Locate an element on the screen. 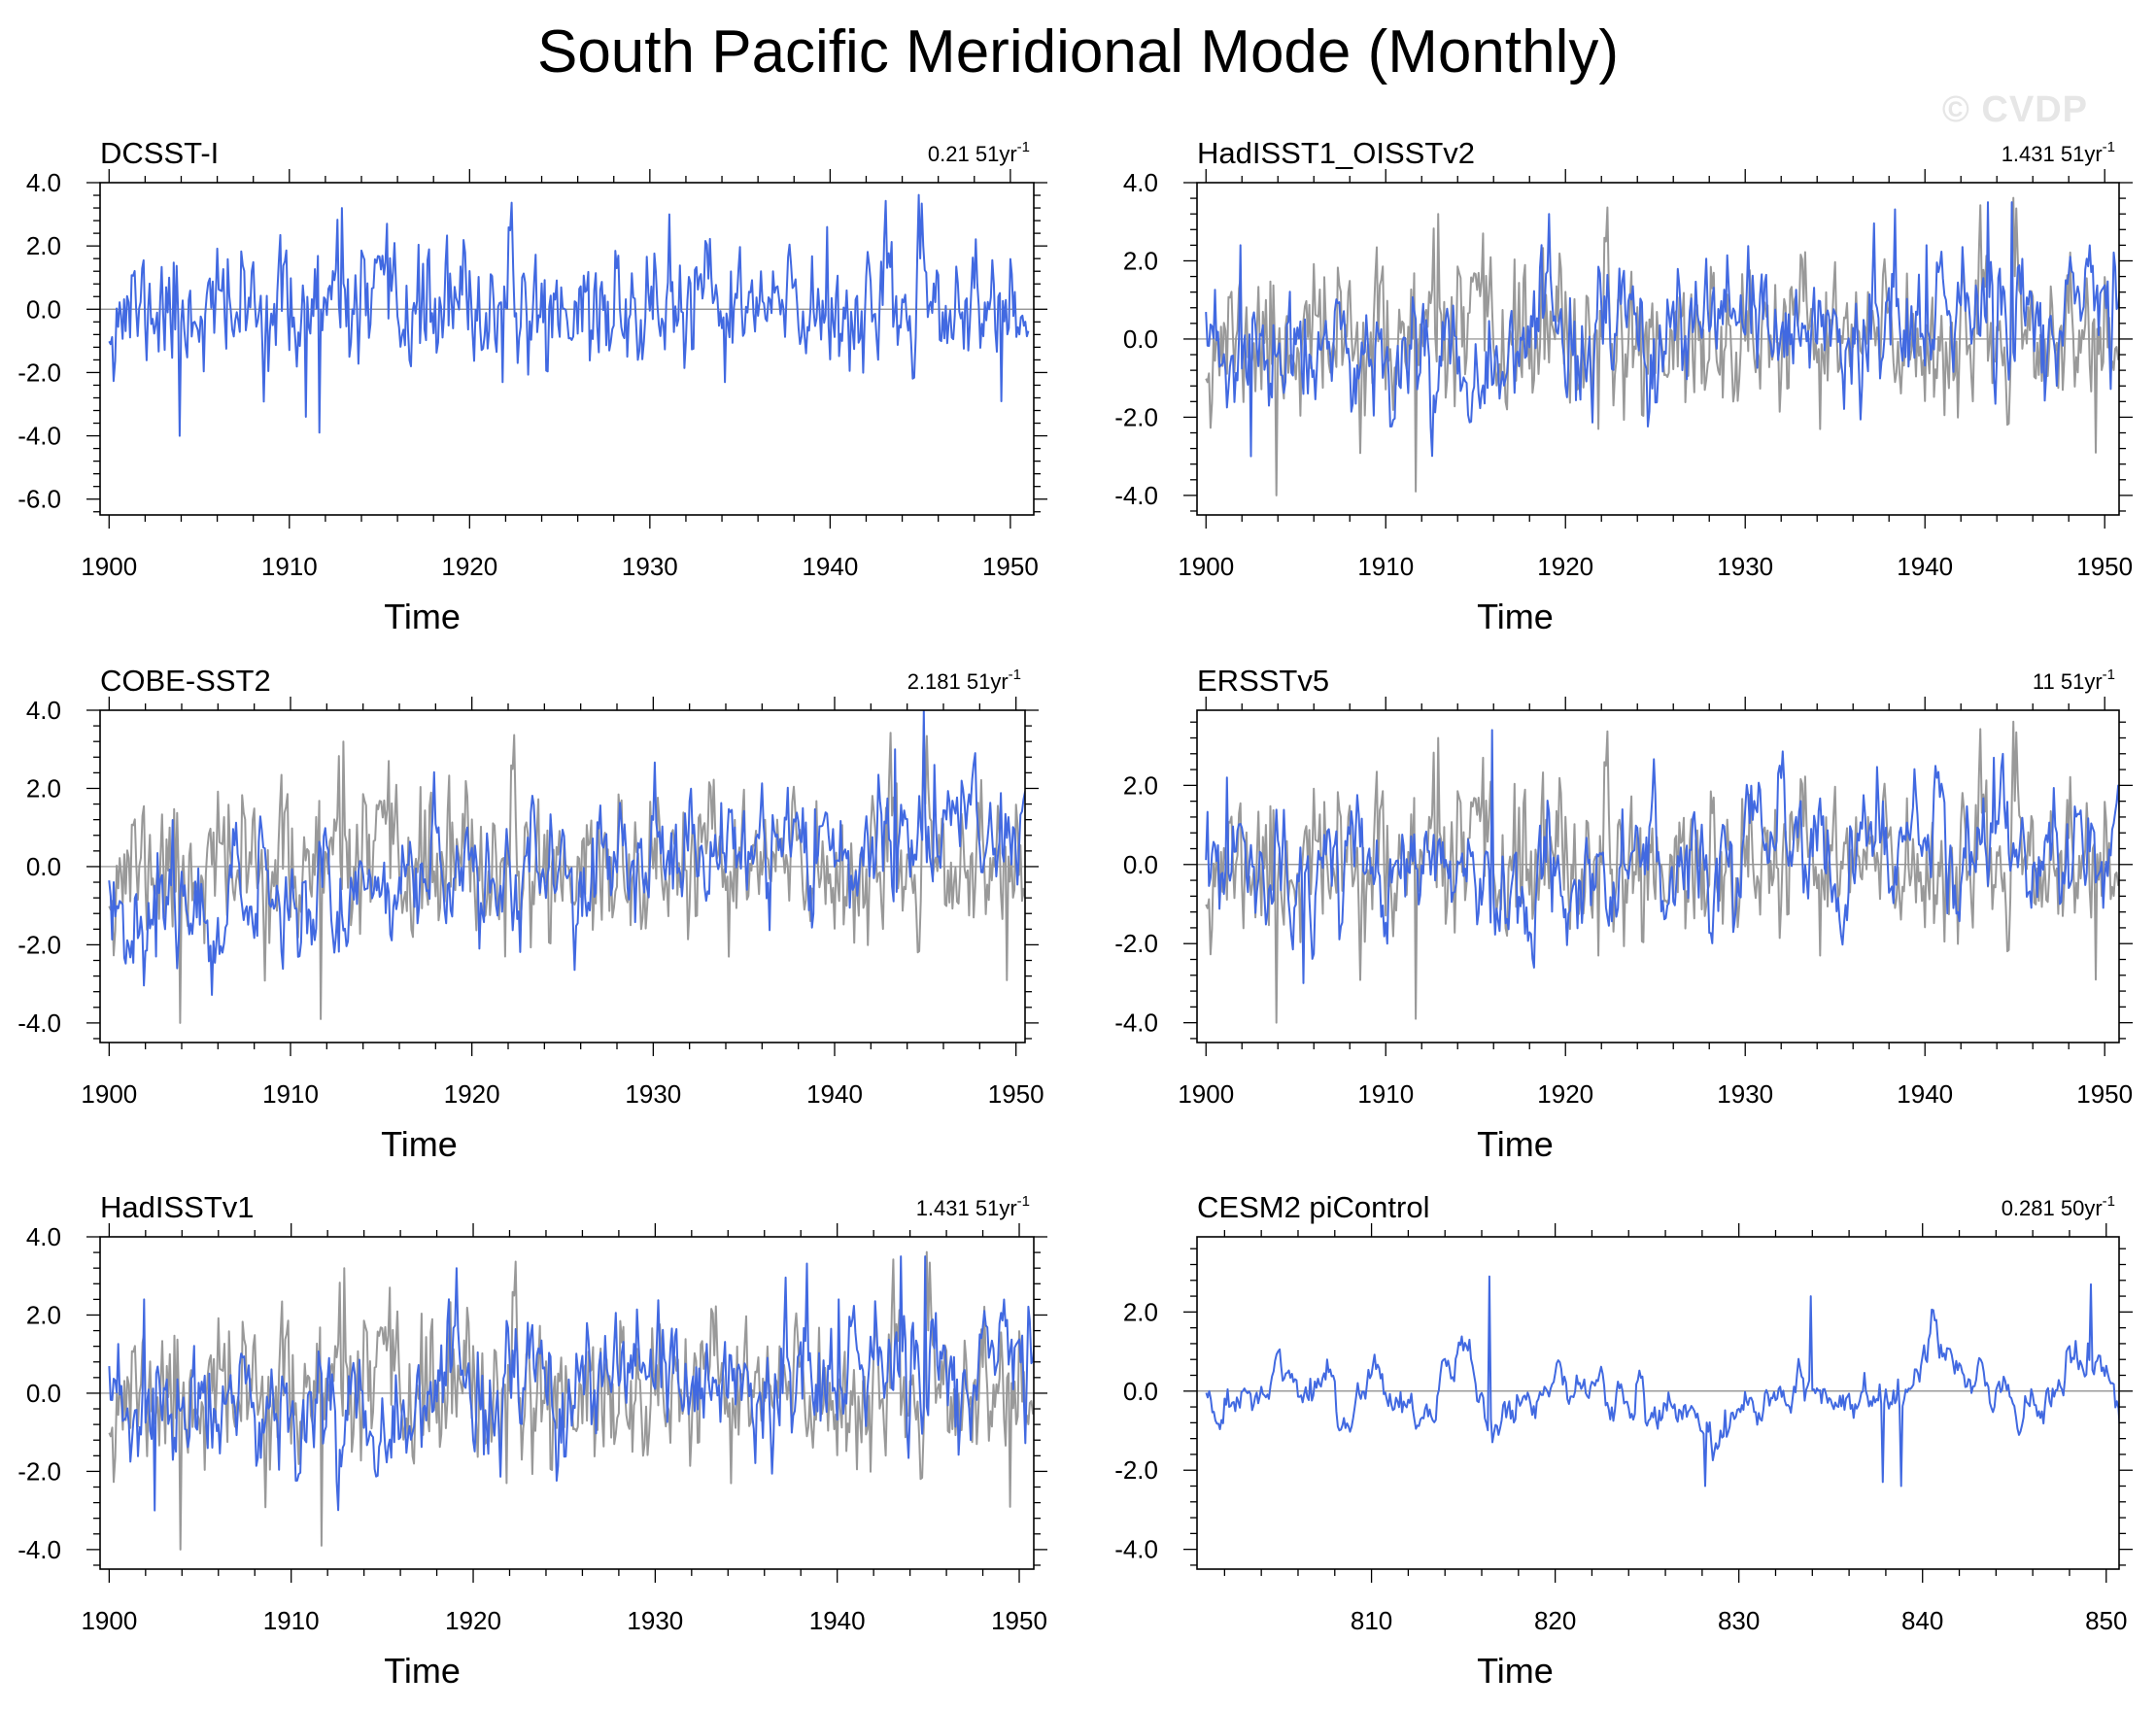 The image size is (2156, 1710). panel-title: HadISST1_OISSTv2 is located at coordinates (1336, 153).